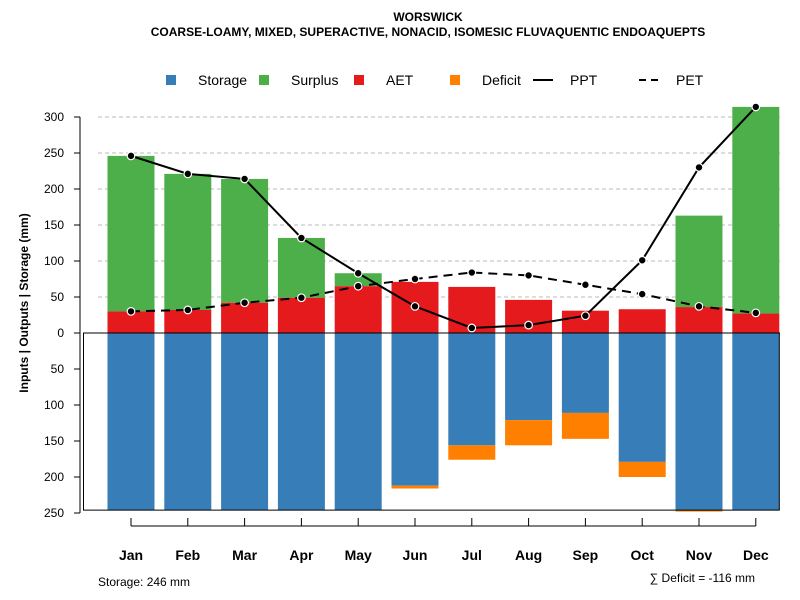  I want to click on x-tick-label: Dec, so click(756, 555).